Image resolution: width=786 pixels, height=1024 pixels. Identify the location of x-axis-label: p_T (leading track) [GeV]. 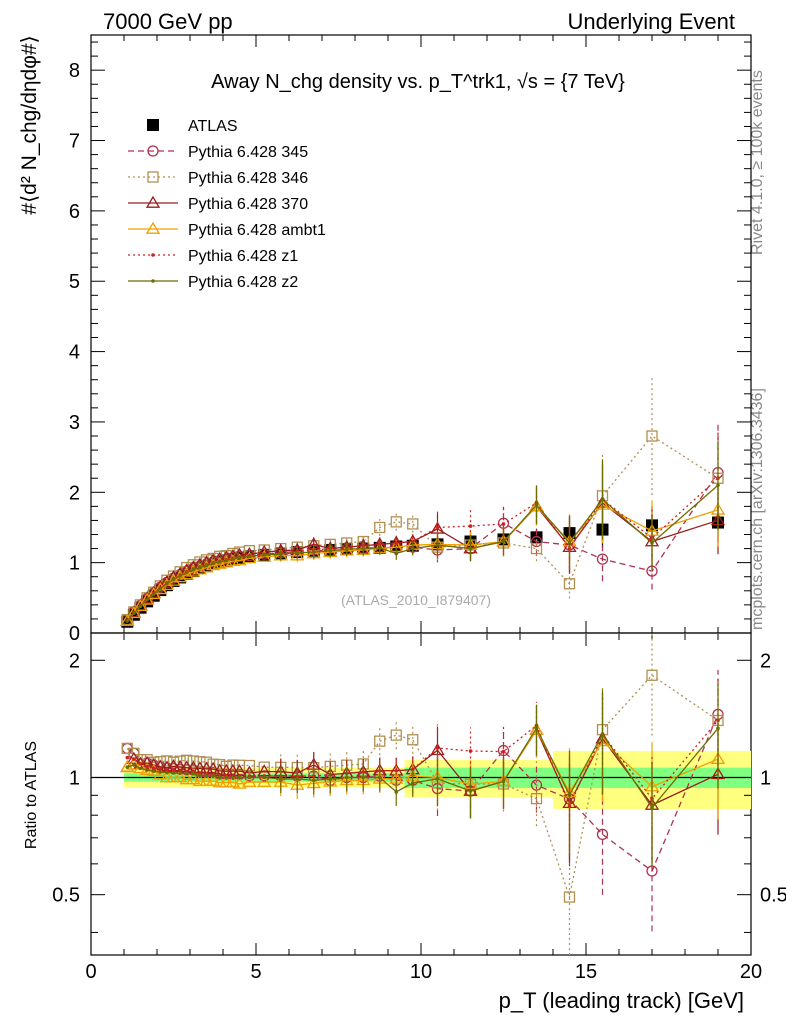
(621, 1000).